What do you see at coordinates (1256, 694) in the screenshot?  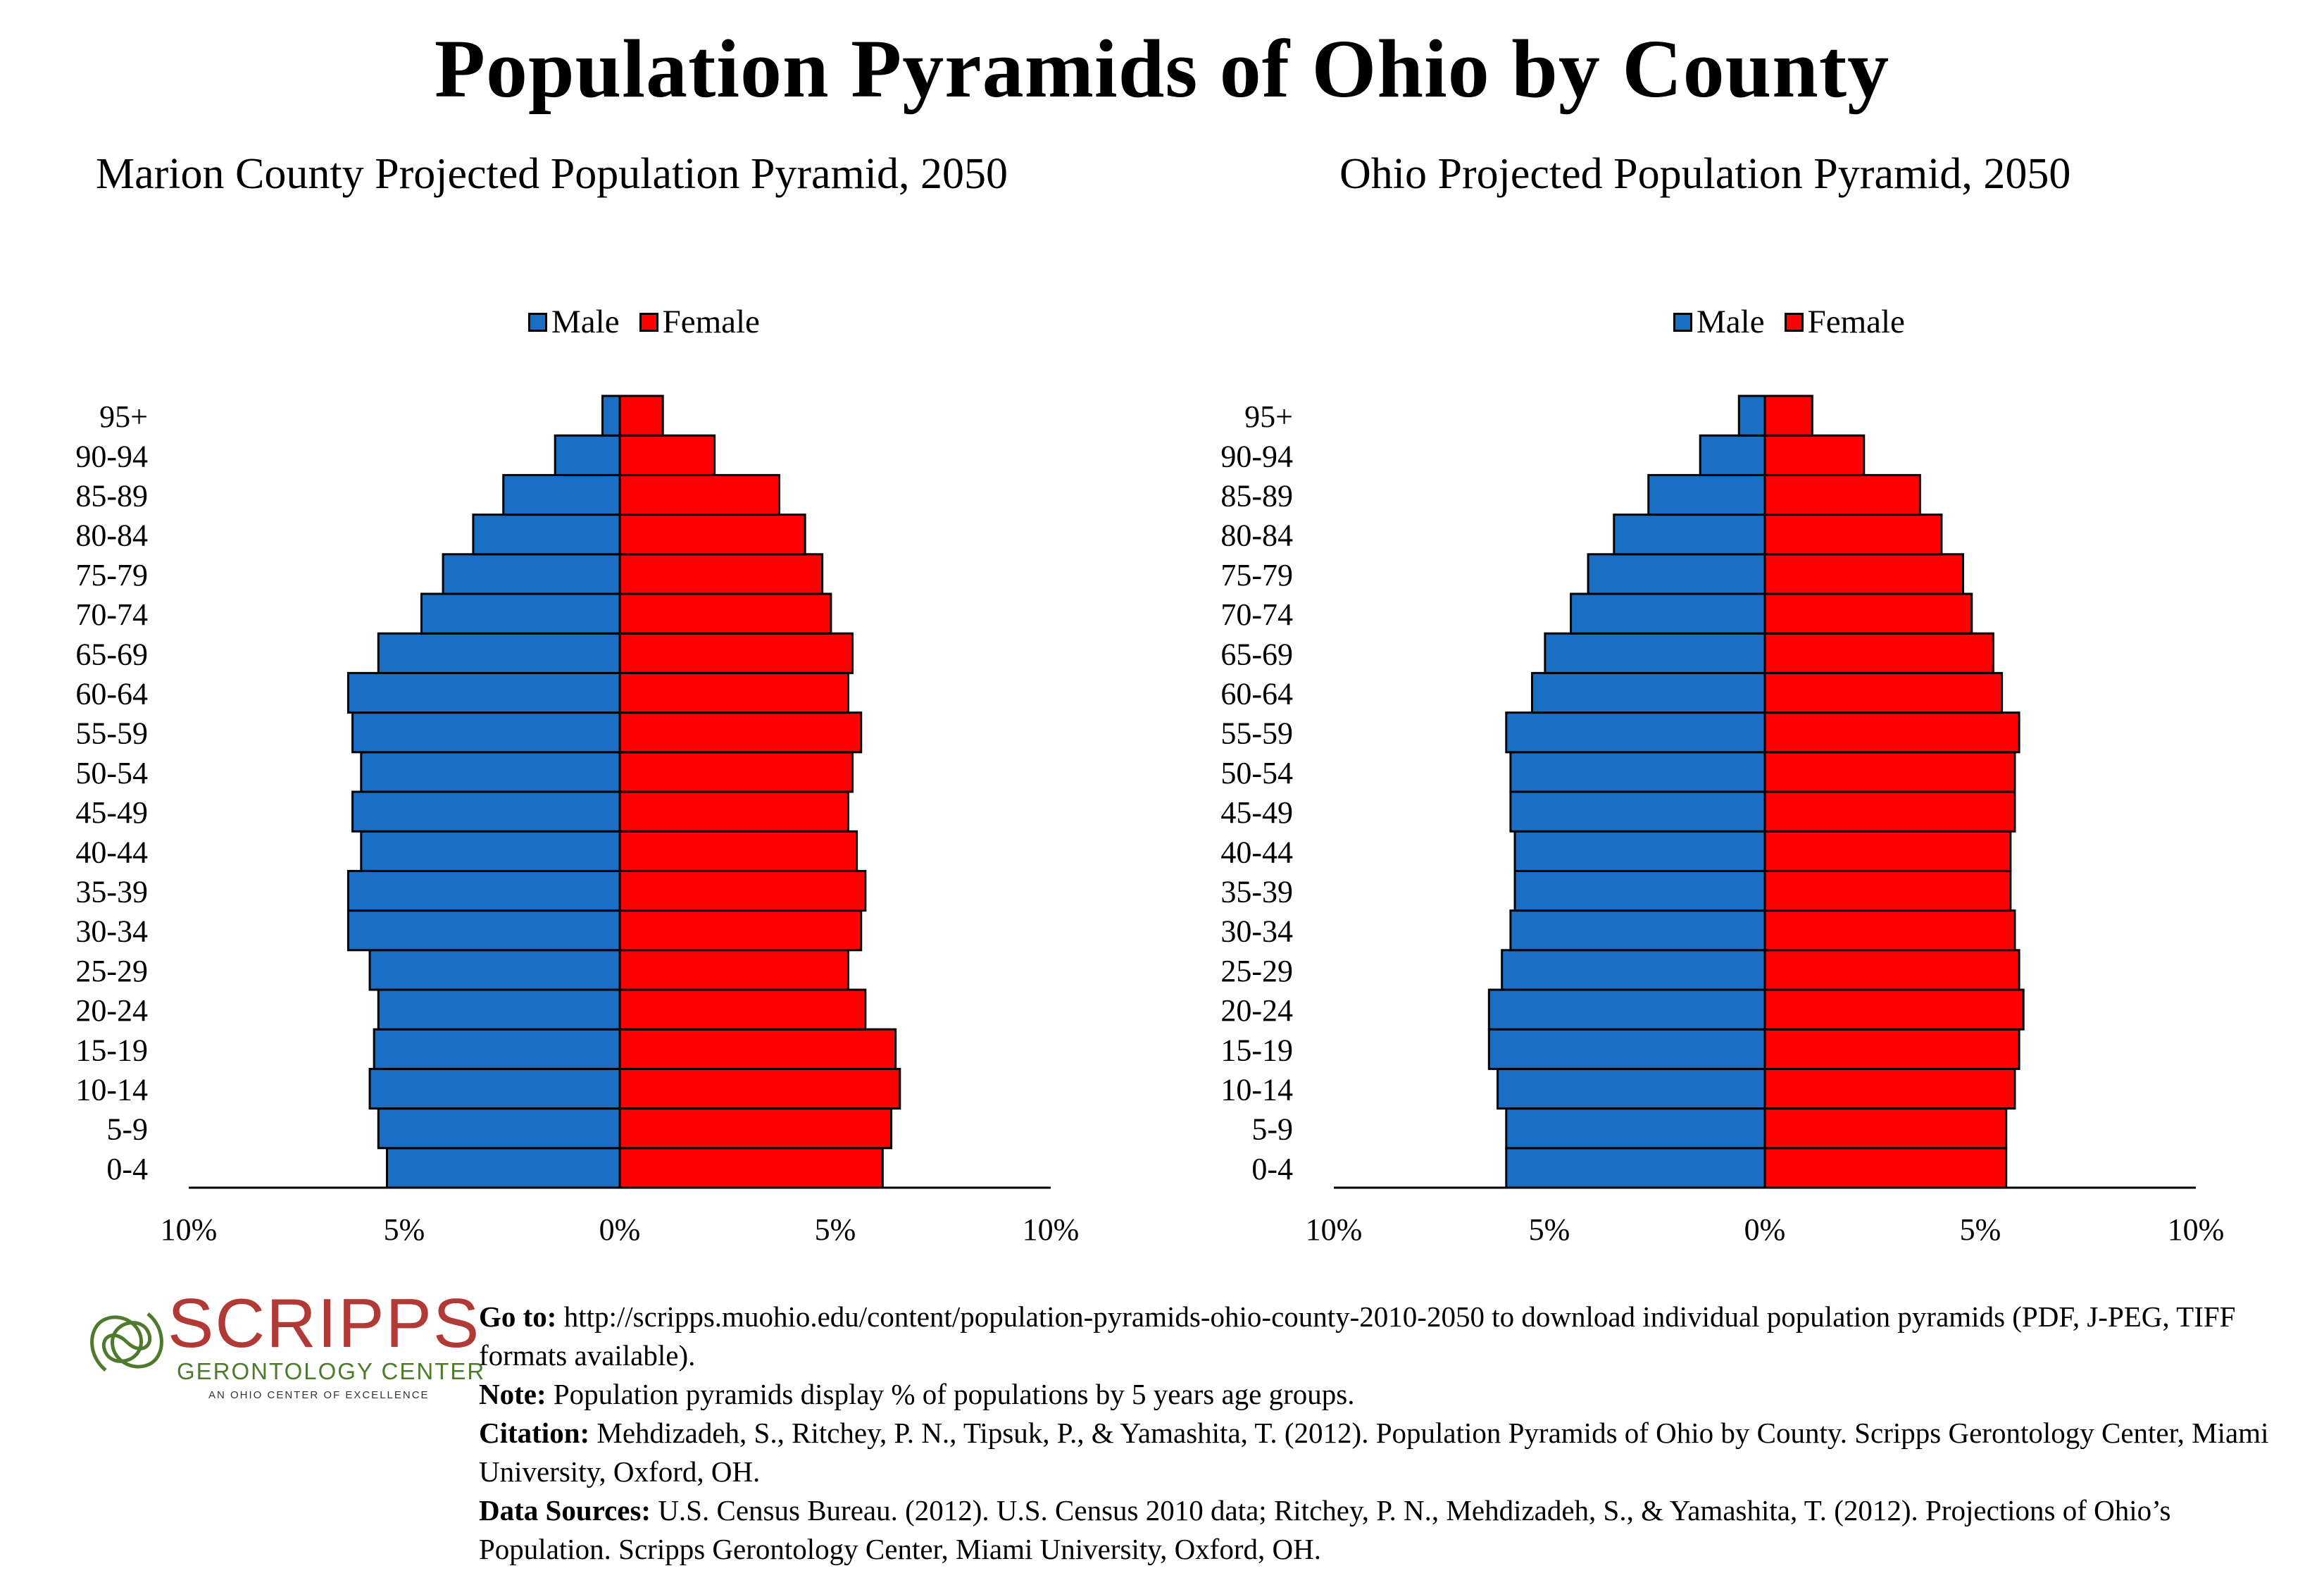 I see `age-label-60-64: 60-64` at bounding box center [1256, 694].